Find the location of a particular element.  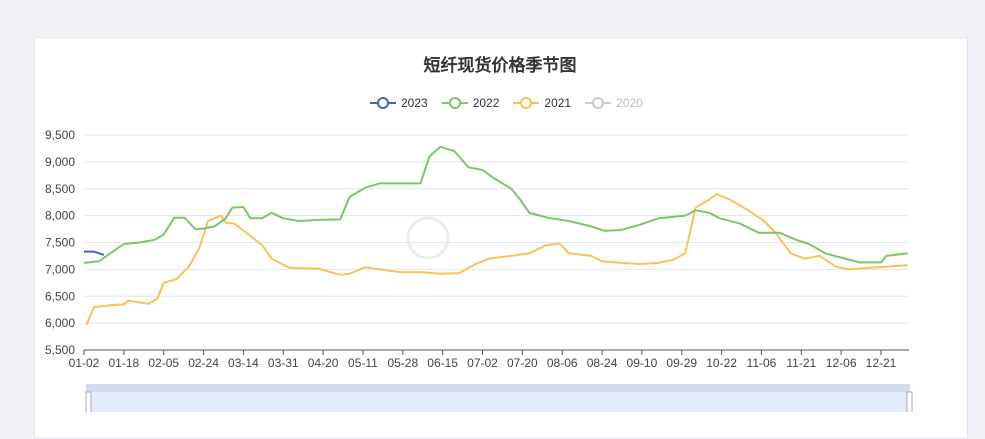

x-tick-label: 02-24 is located at coordinates (203, 363).